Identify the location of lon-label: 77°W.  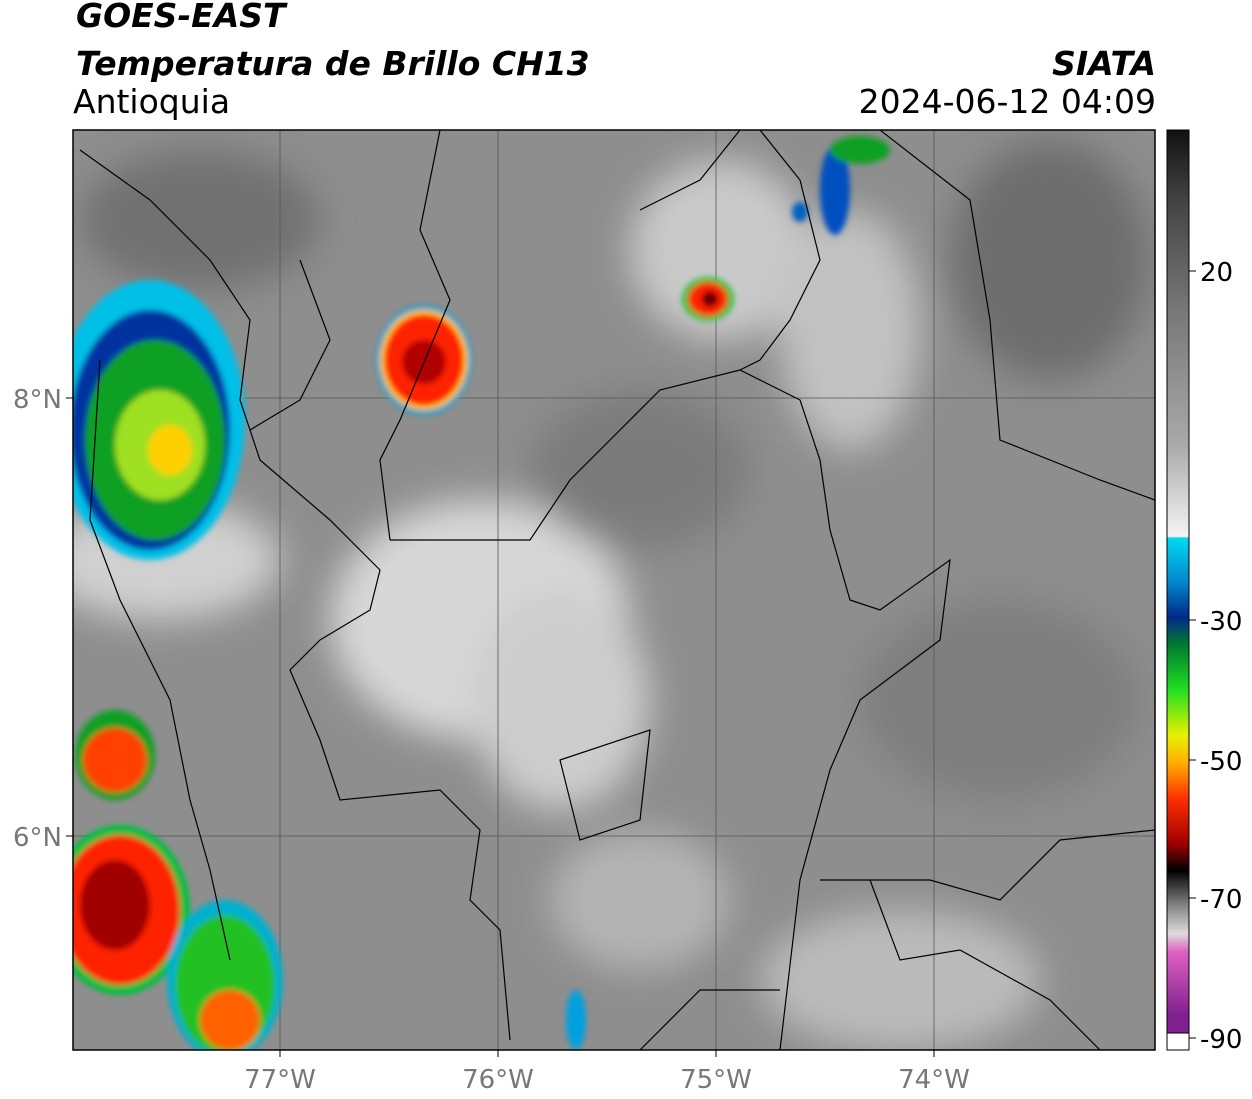
(280, 1080).